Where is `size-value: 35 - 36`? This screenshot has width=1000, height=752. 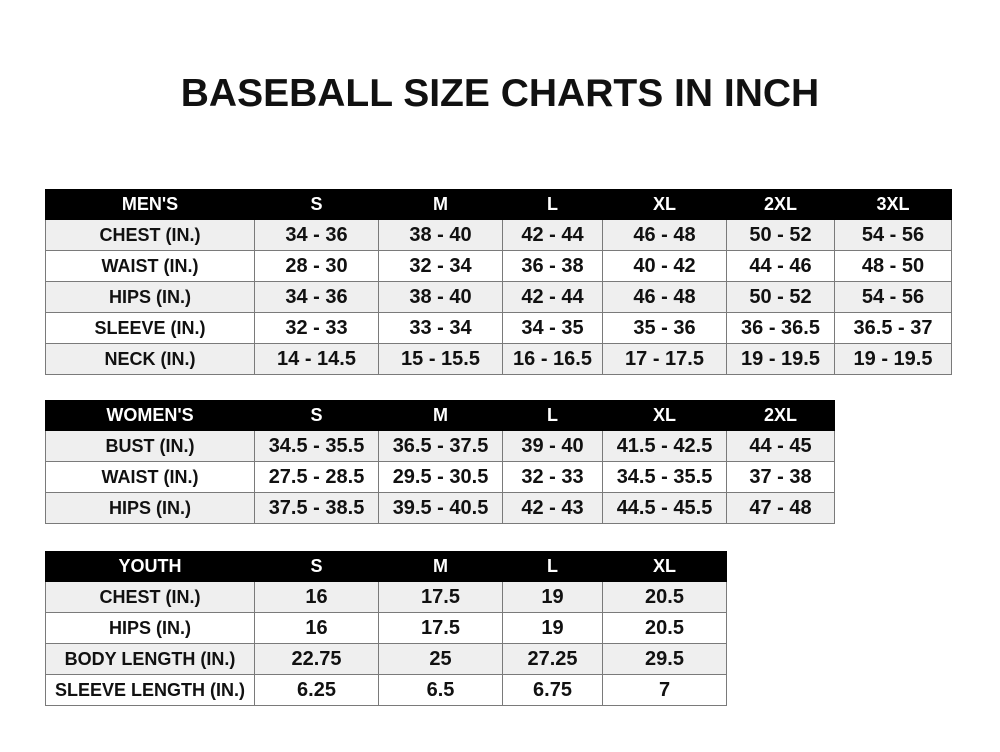
size-value: 35 - 36 is located at coordinates (664, 328).